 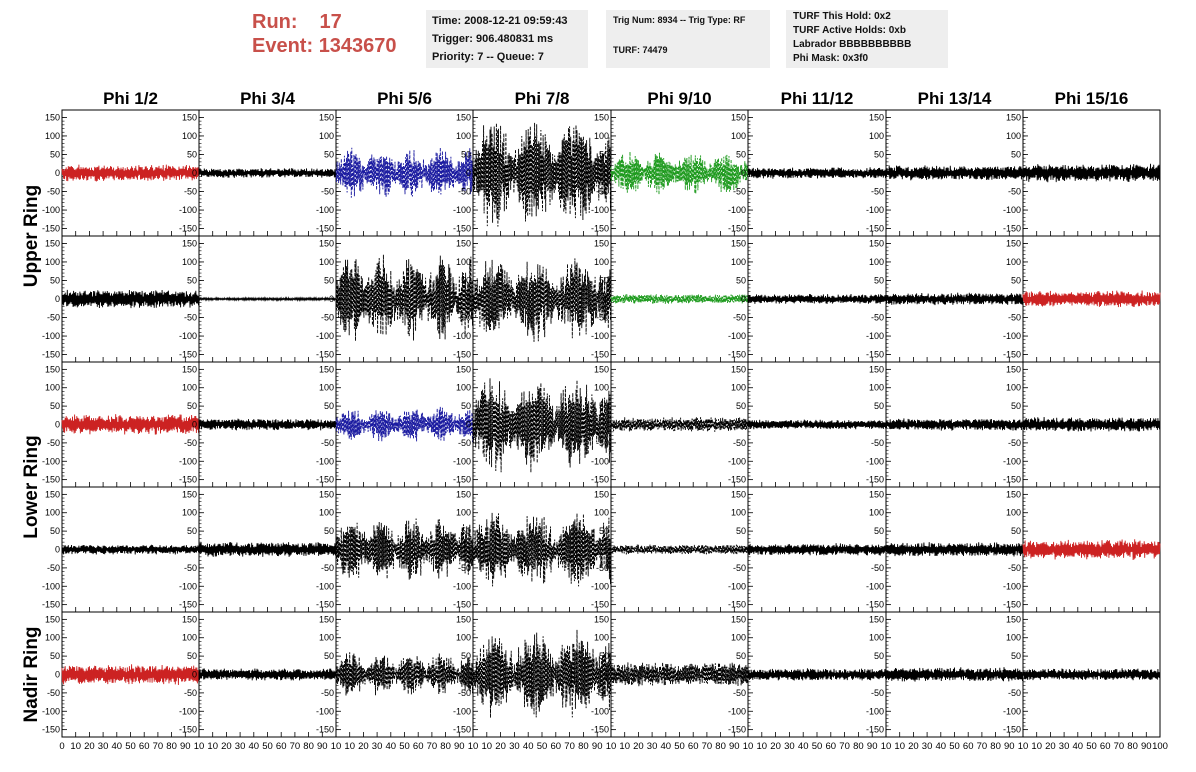 I want to click on x-tick-label: 90, so click(x=185, y=746).